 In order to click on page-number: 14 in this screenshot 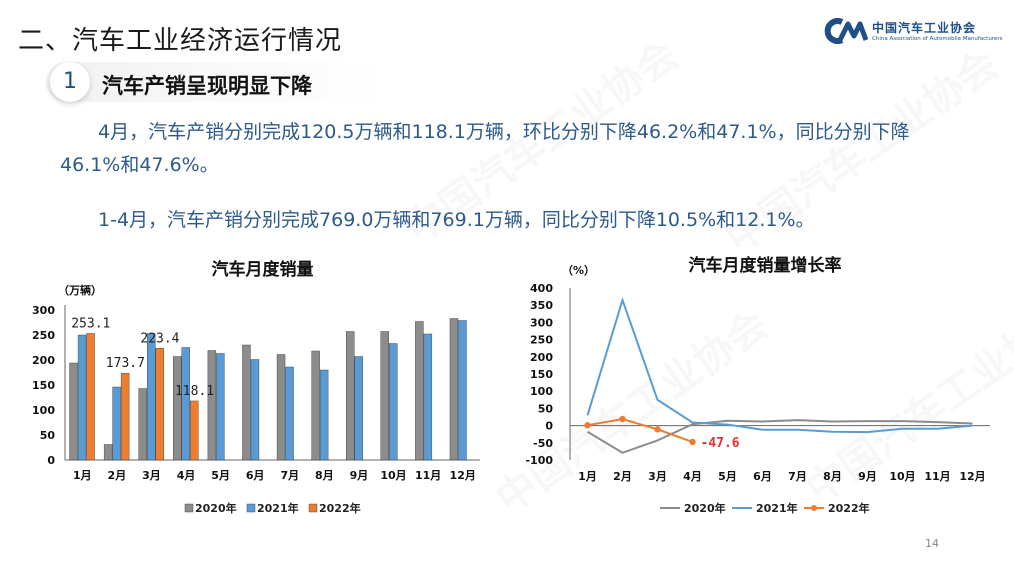, I will do `click(932, 543)`.